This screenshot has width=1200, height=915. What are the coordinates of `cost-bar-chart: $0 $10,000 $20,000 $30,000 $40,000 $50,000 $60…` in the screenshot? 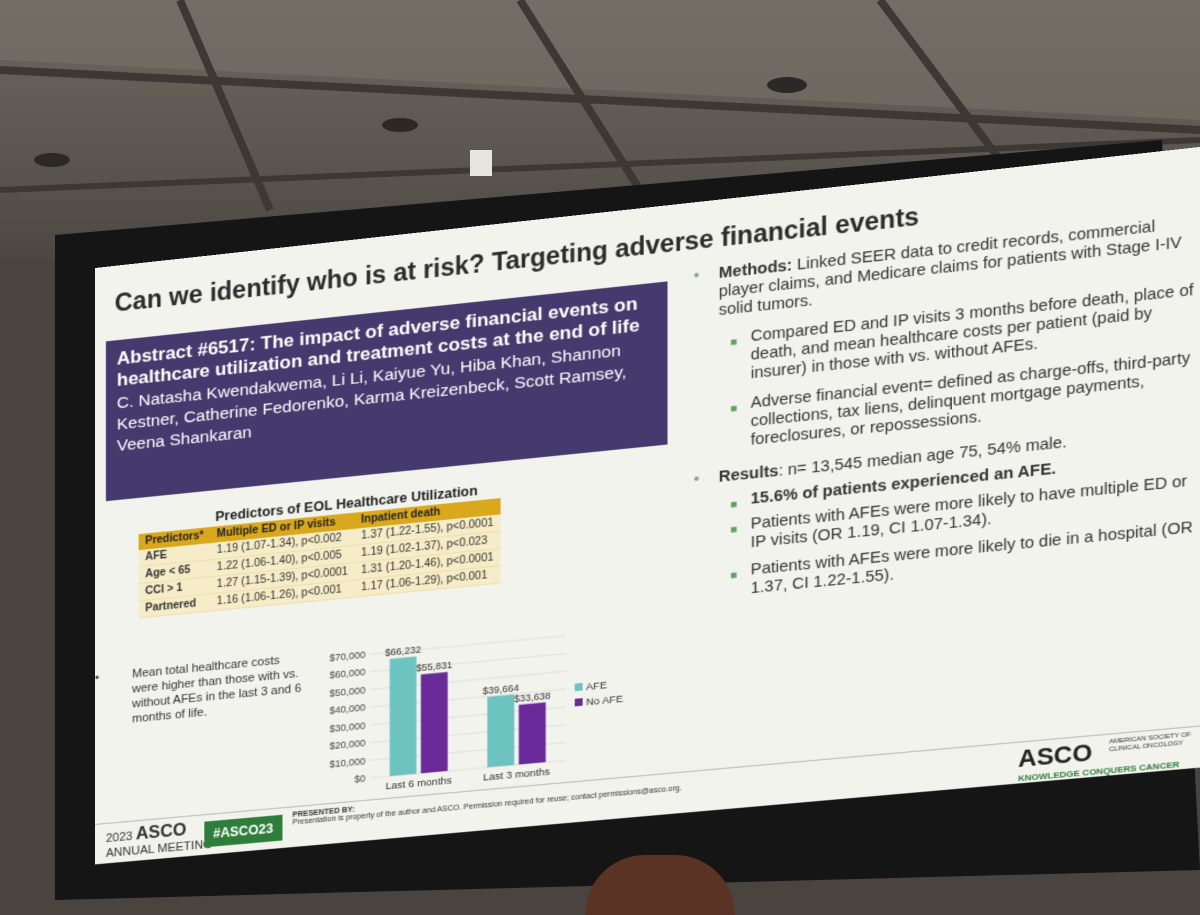 It's located at (488, 705).